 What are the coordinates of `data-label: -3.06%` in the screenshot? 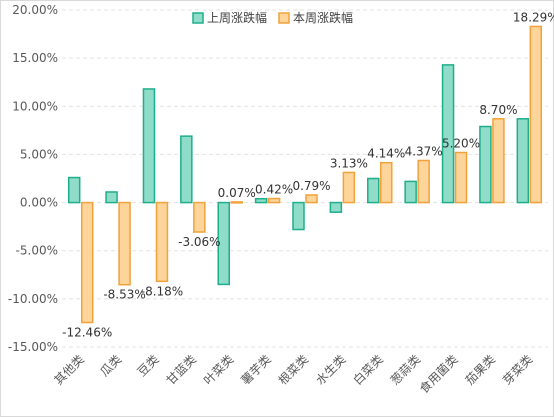 It's located at (199, 242).